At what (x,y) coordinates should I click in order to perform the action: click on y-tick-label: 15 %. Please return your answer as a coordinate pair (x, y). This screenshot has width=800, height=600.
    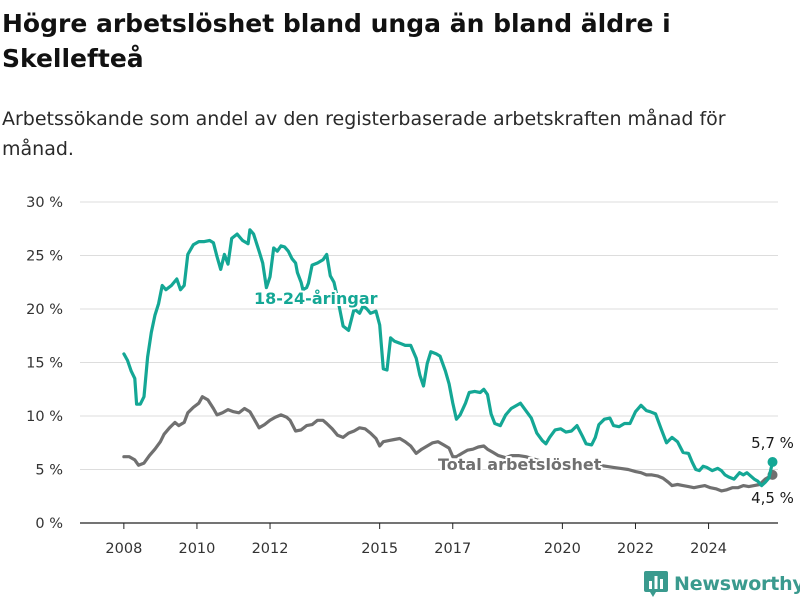
    Looking at the image, I should click on (44, 364).